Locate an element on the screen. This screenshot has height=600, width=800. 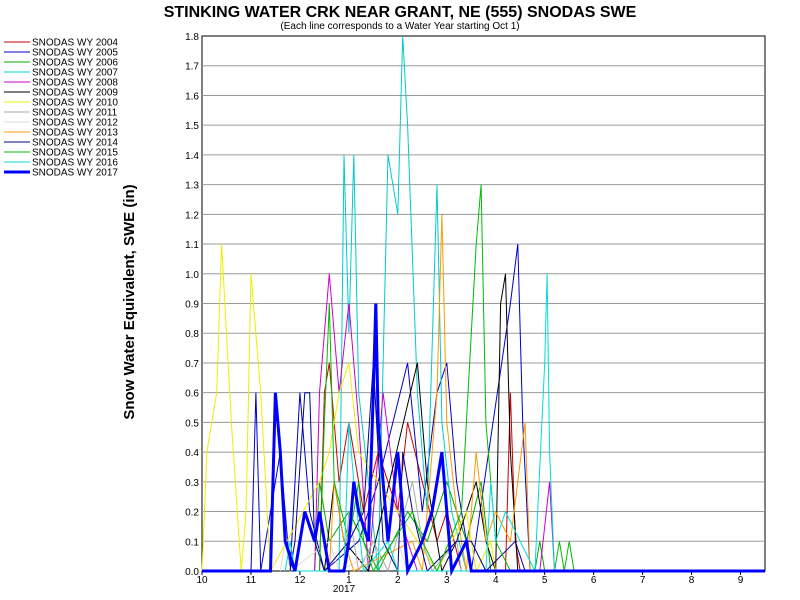
legend-label: SNODAS WY 2007 is located at coordinates (75, 73).